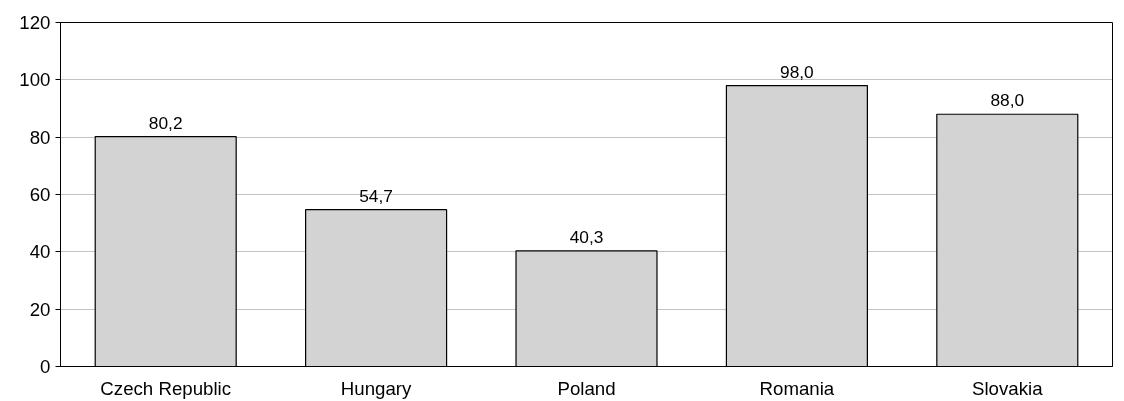 The image size is (1124, 401). What do you see at coordinates (1007, 100) in the screenshot?
I see `data-label: 88,0` at bounding box center [1007, 100].